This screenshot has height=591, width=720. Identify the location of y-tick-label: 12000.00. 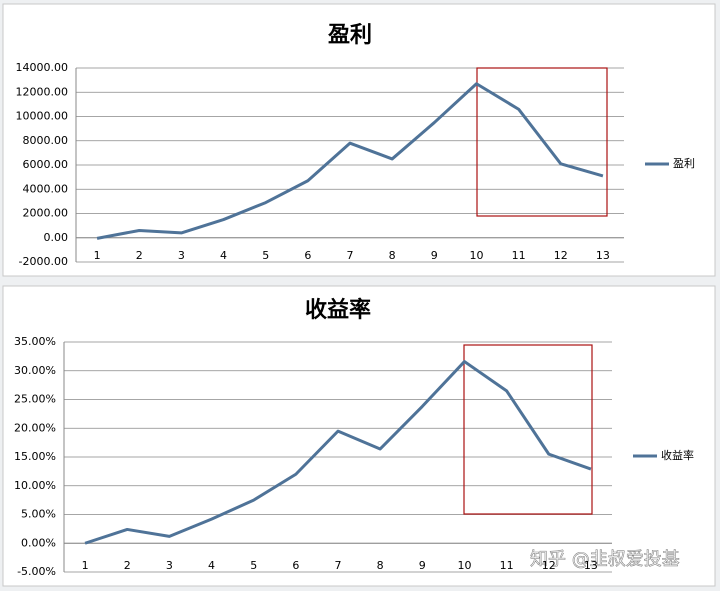
(42, 91).